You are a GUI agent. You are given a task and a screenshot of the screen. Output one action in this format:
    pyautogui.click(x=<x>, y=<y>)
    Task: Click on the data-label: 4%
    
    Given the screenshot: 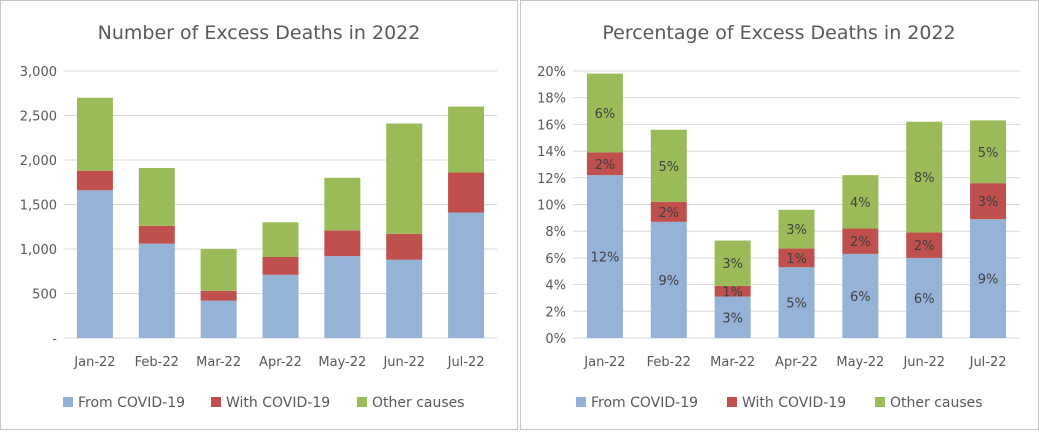 What is the action you would take?
    pyautogui.click(x=860, y=203)
    